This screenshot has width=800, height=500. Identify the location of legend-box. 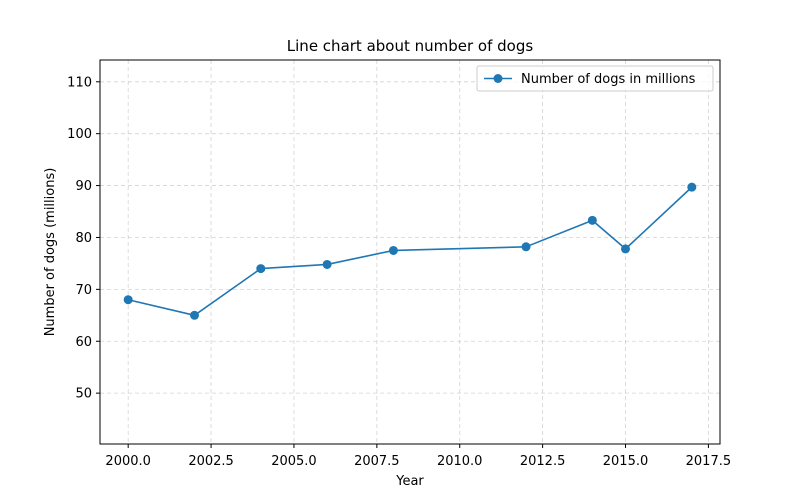
(595, 78).